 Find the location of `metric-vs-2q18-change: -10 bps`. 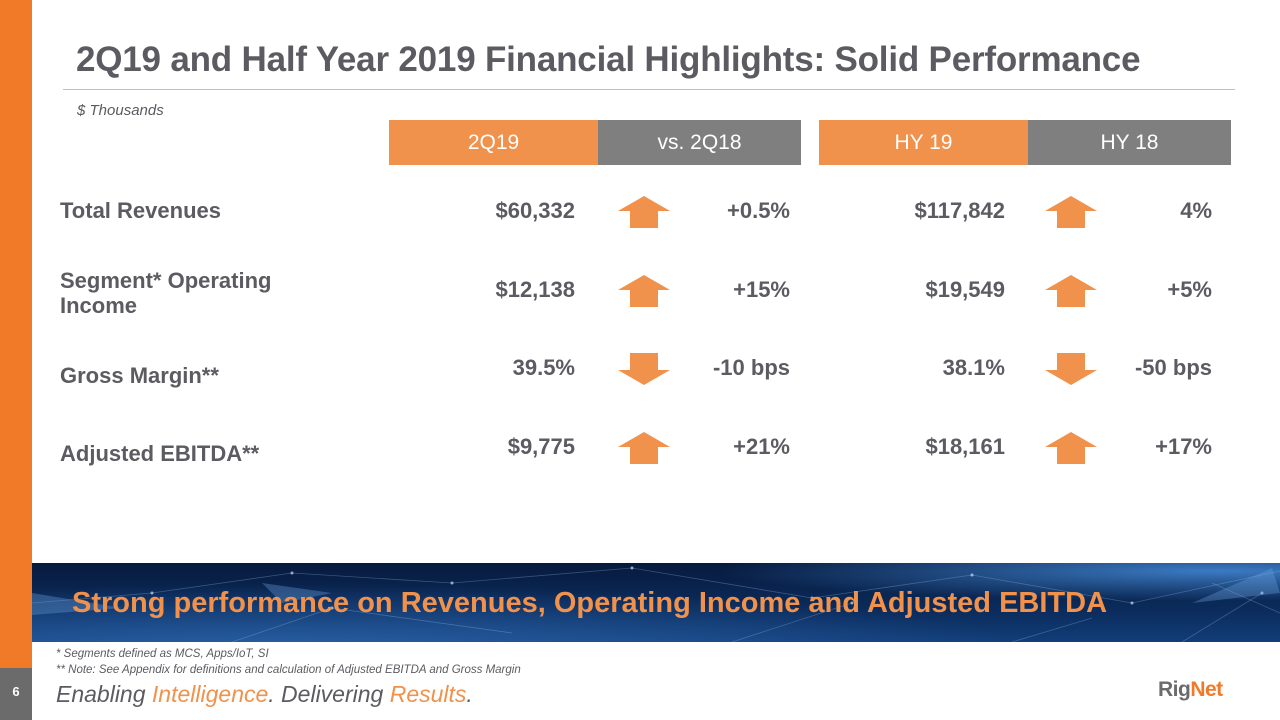

metric-vs-2q18-change: -10 bps is located at coordinates (751, 367).